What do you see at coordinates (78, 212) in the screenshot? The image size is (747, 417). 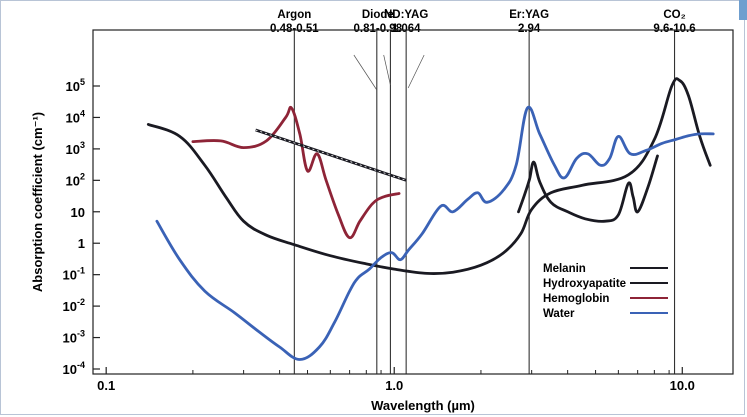 I see `y-tick-label: 10` at bounding box center [78, 212].